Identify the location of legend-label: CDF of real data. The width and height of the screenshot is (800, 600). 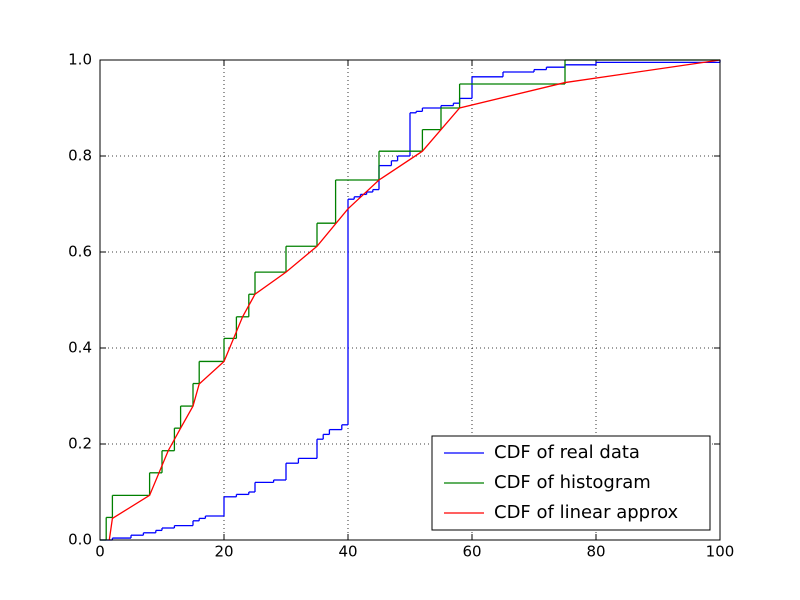
(567, 452).